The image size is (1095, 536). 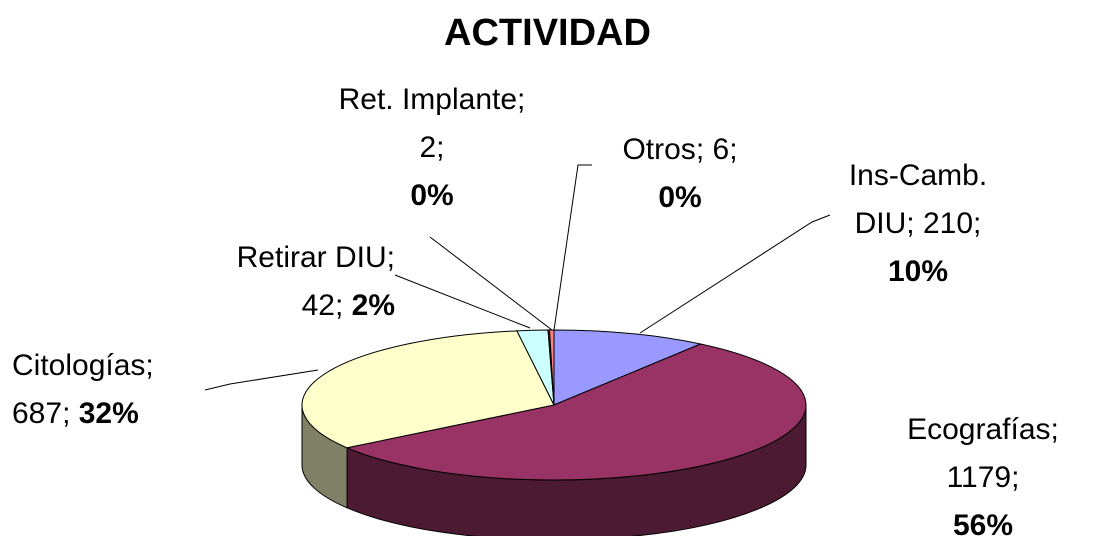 What do you see at coordinates (547, 33) in the screenshot?
I see `chart-title: ACTIVIDAD` at bounding box center [547, 33].